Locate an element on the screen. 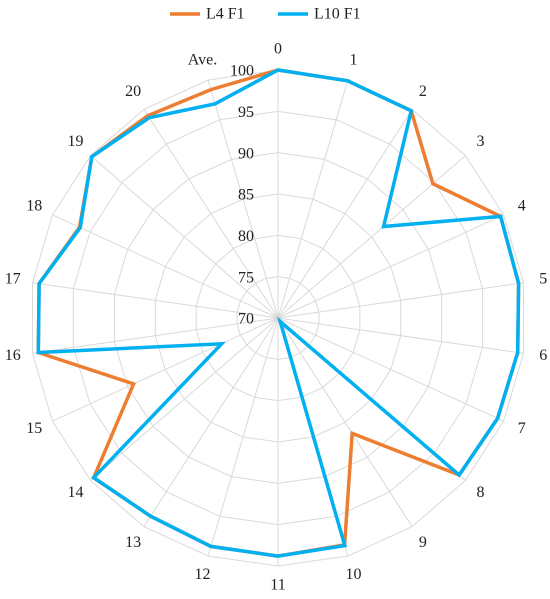  category-label: 10 is located at coordinates (354, 574).